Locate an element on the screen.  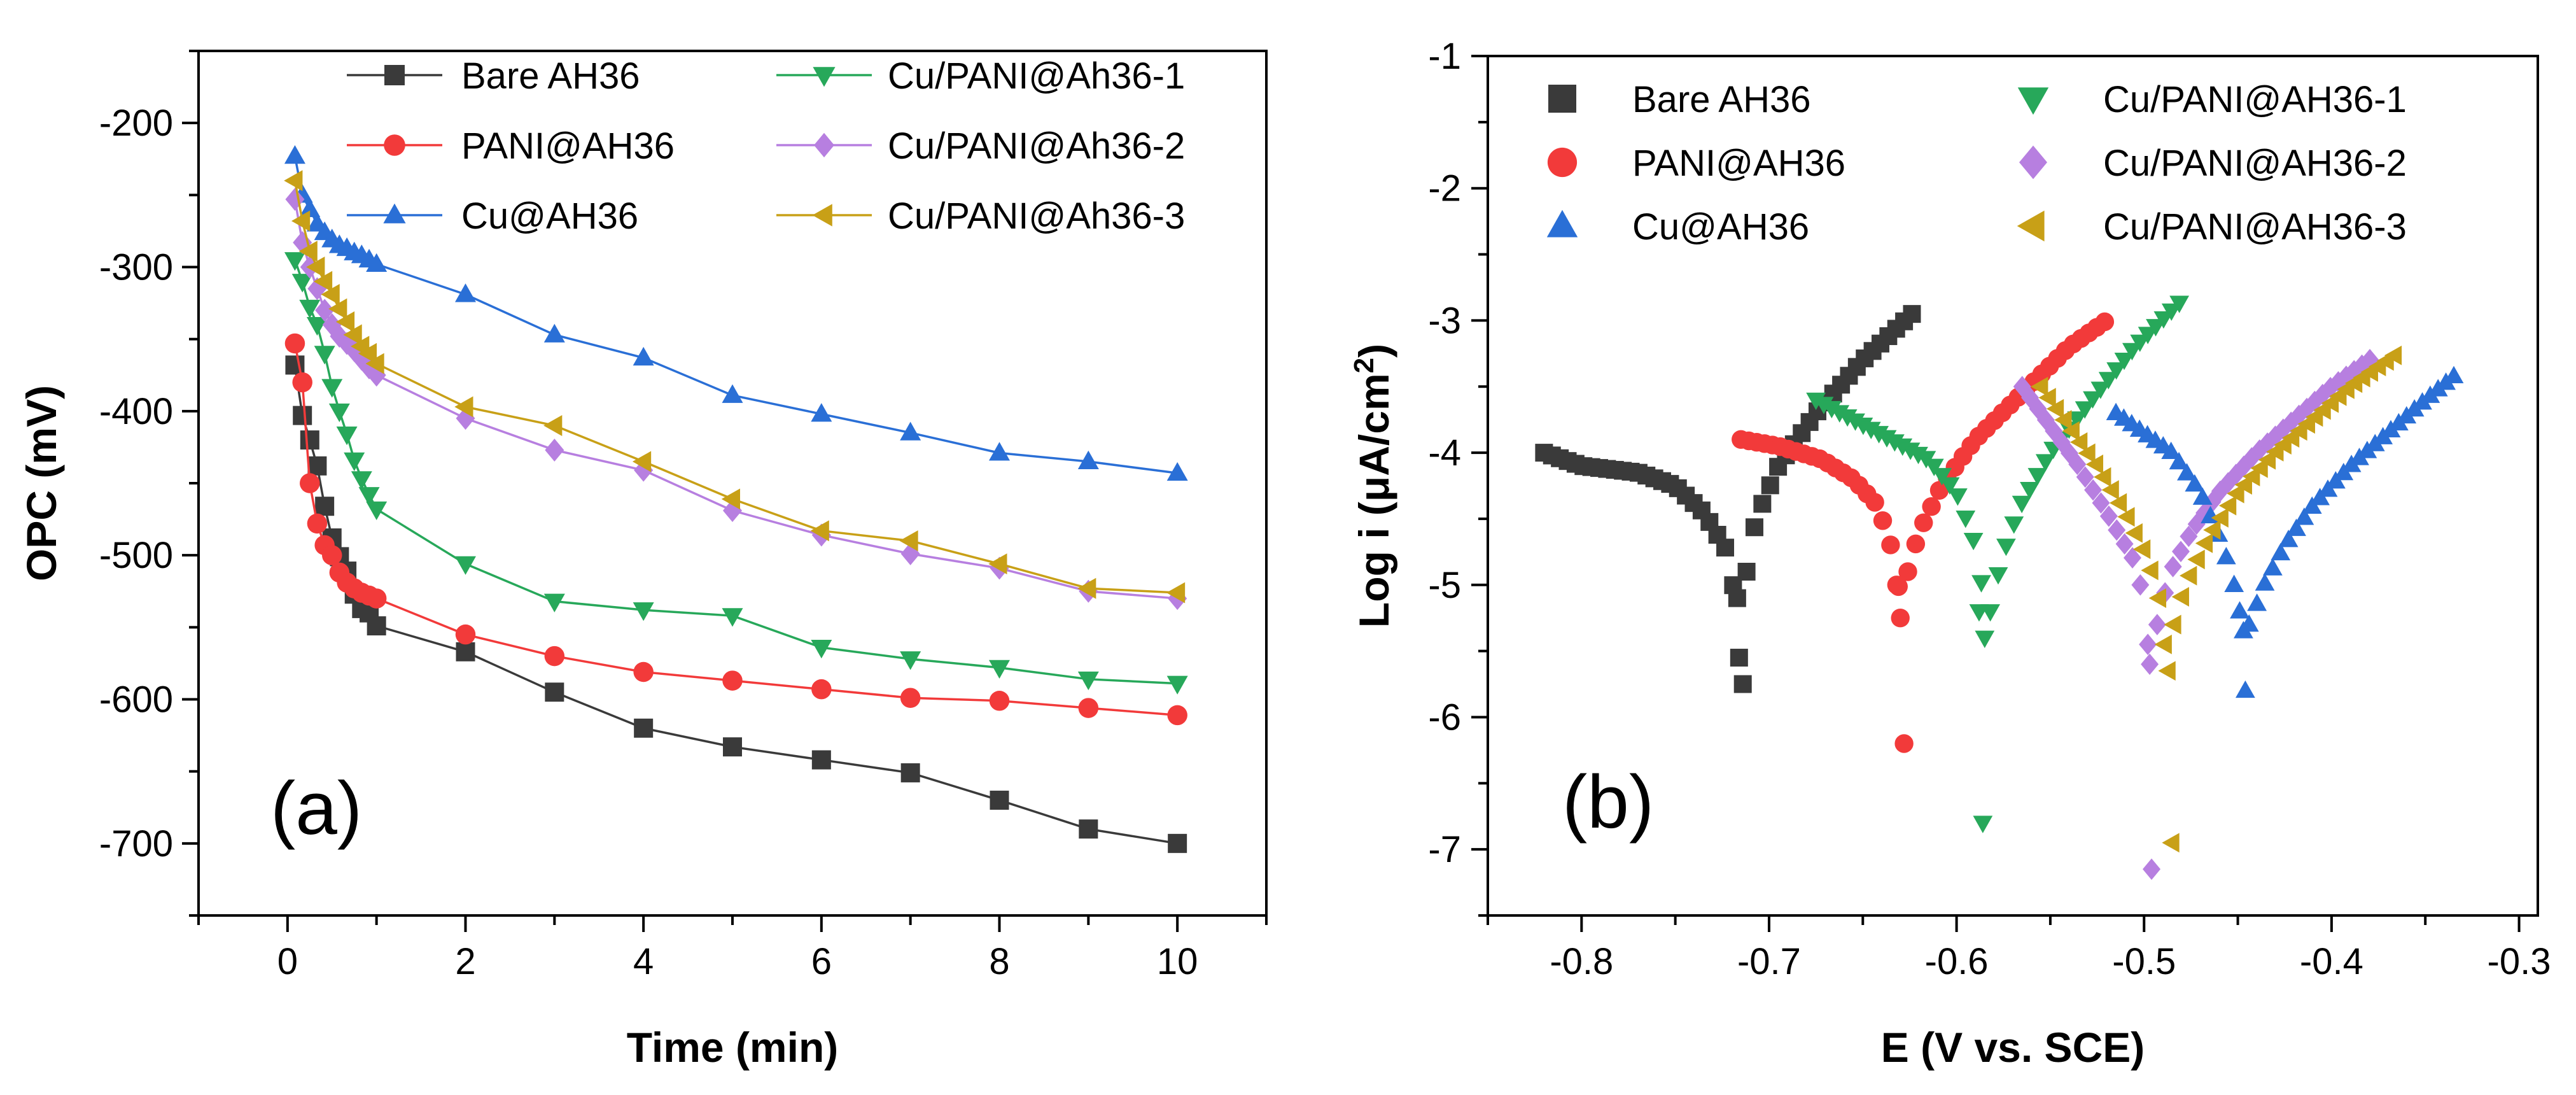
legend-label: Bare AH36 is located at coordinates (550, 76).